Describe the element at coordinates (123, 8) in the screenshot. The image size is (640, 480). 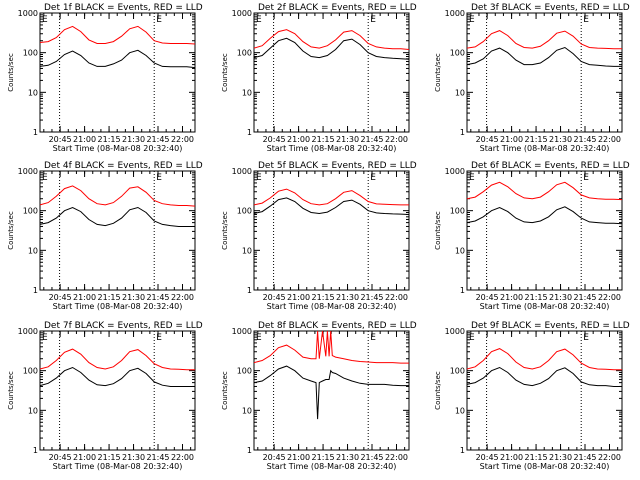
I see `panel-title: Det 1f BLACK = Events, RED = LLD` at that location.